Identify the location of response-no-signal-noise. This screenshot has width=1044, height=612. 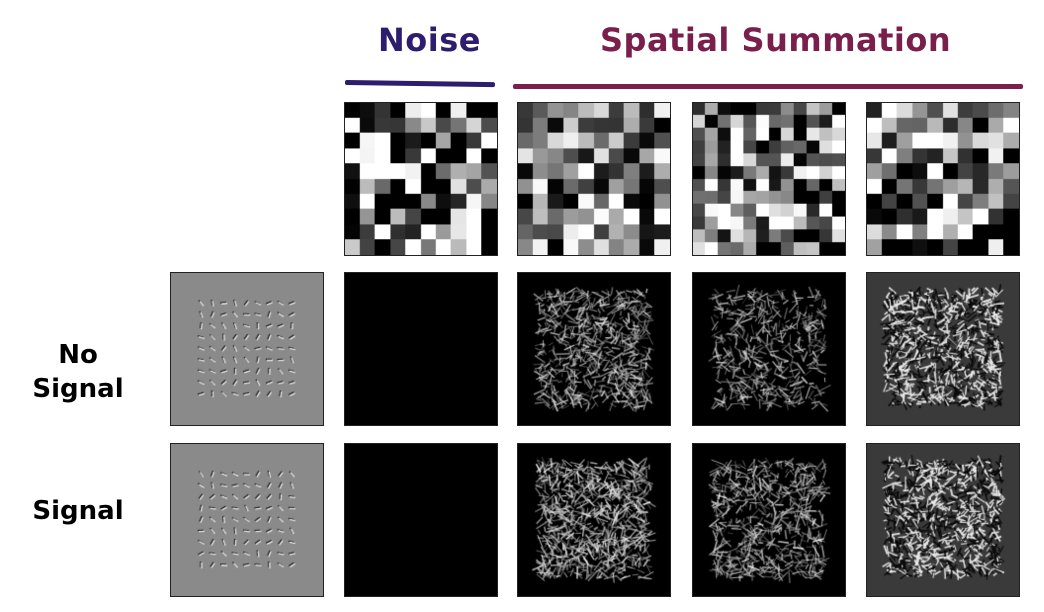
(421, 349).